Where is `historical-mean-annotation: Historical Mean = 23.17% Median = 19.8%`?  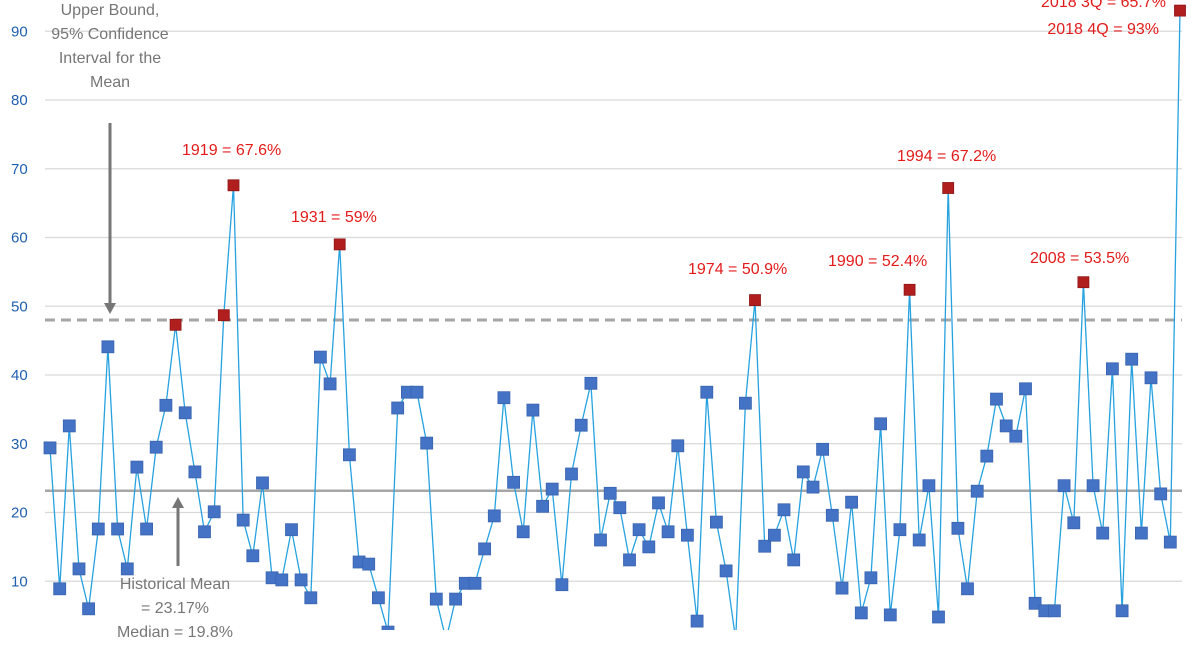
historical-mean-annotation: Historical Mean = 23.17% Median = 19.8% is located at coordinates (175, 609).